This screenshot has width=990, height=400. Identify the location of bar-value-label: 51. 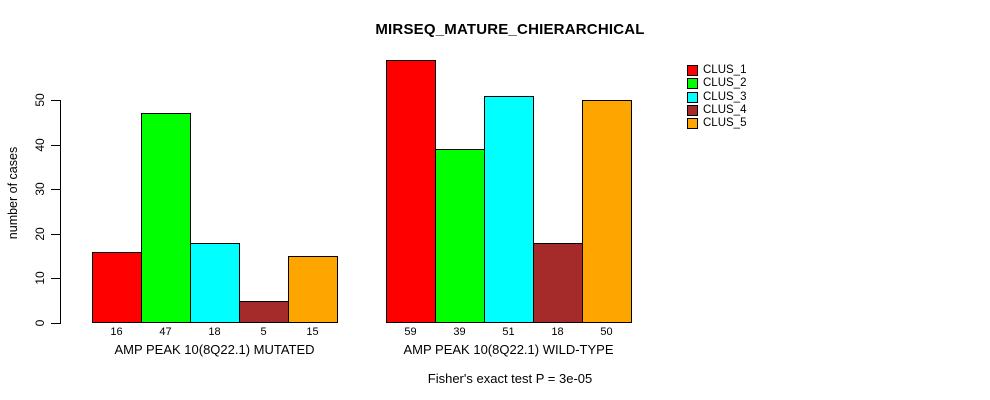
(508, 332).